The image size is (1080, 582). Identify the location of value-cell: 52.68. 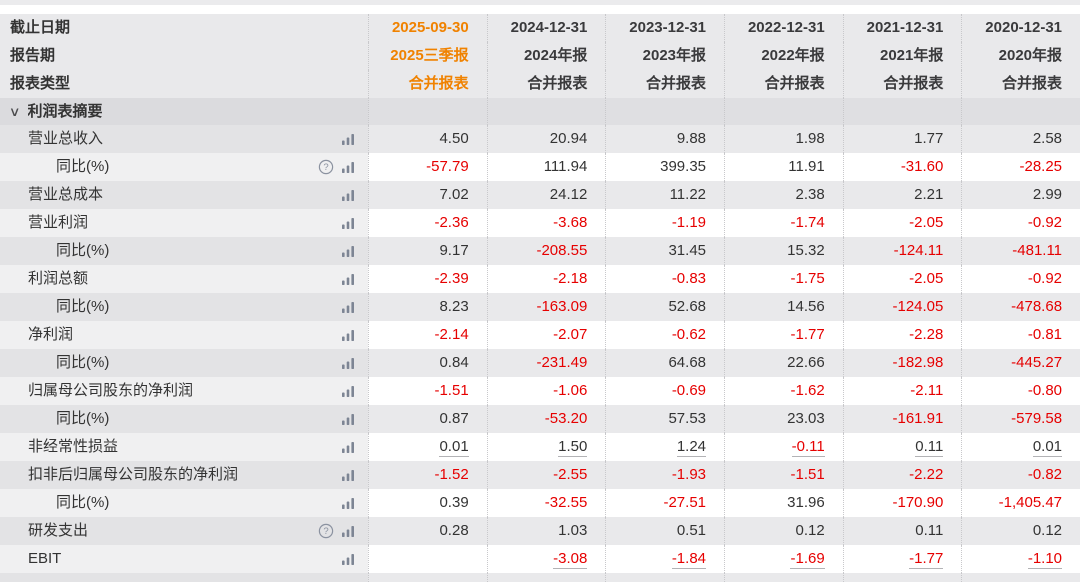
(665, 307).